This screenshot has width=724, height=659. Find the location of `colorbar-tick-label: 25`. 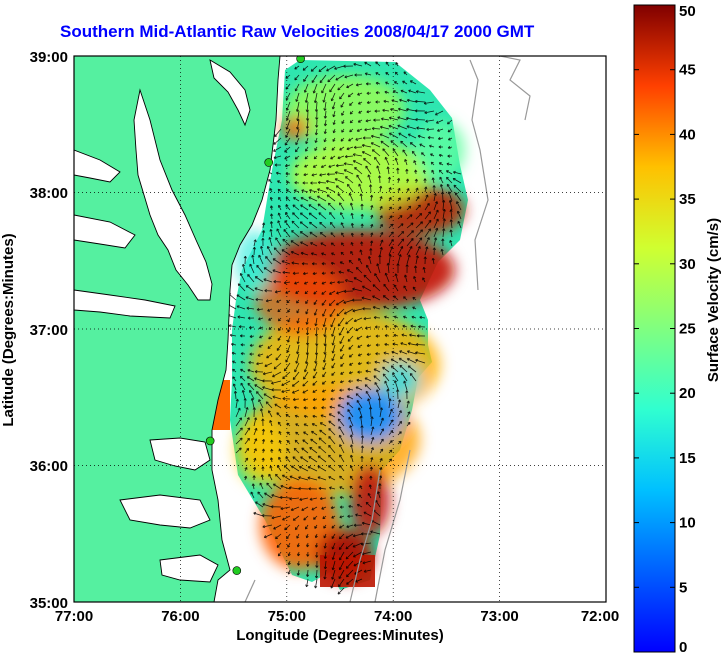

colorbar-tick-label: 25 is located at coordinates (687, 329).